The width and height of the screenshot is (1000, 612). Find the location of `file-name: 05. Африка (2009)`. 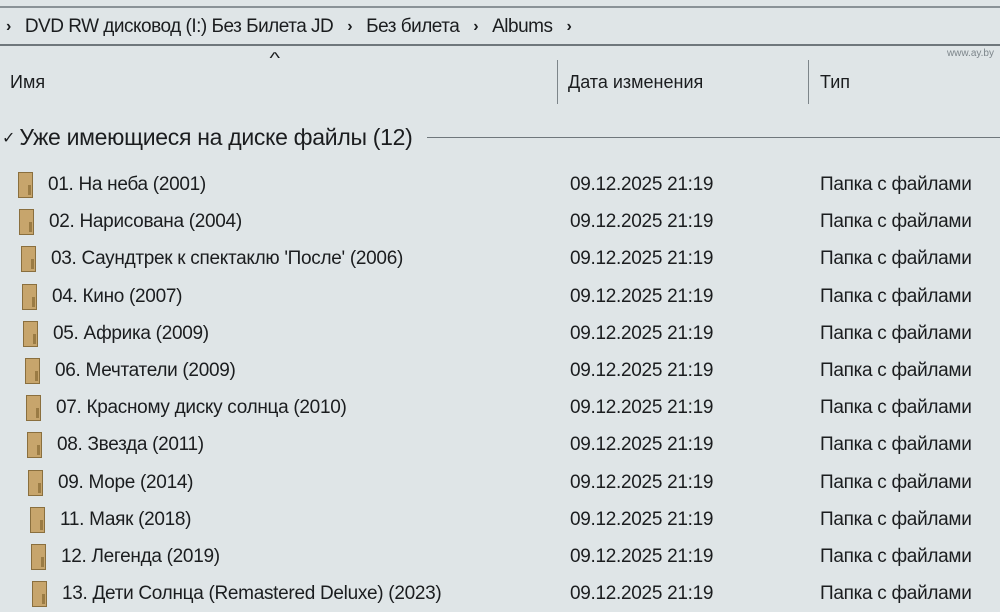

file-name: 05. Африка (2009) is located at coordinates (131, 333).